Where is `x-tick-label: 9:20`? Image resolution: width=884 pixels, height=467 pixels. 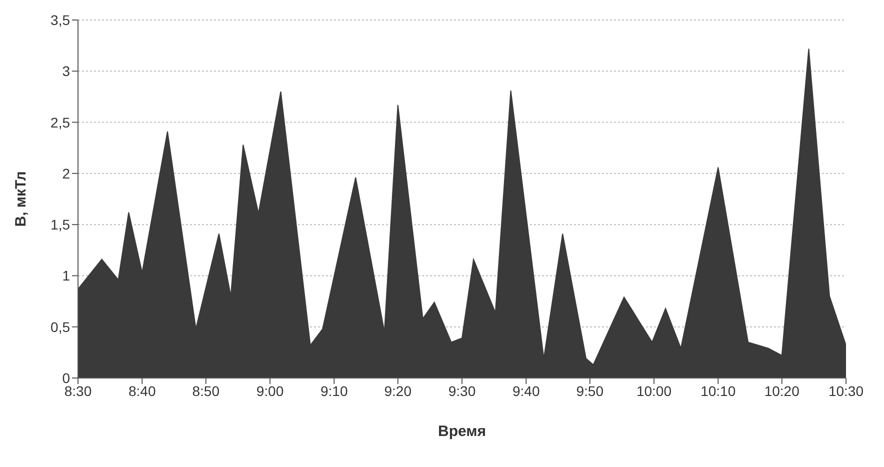 x-tick-label: 9:20 is located at coordinates (398, 390).